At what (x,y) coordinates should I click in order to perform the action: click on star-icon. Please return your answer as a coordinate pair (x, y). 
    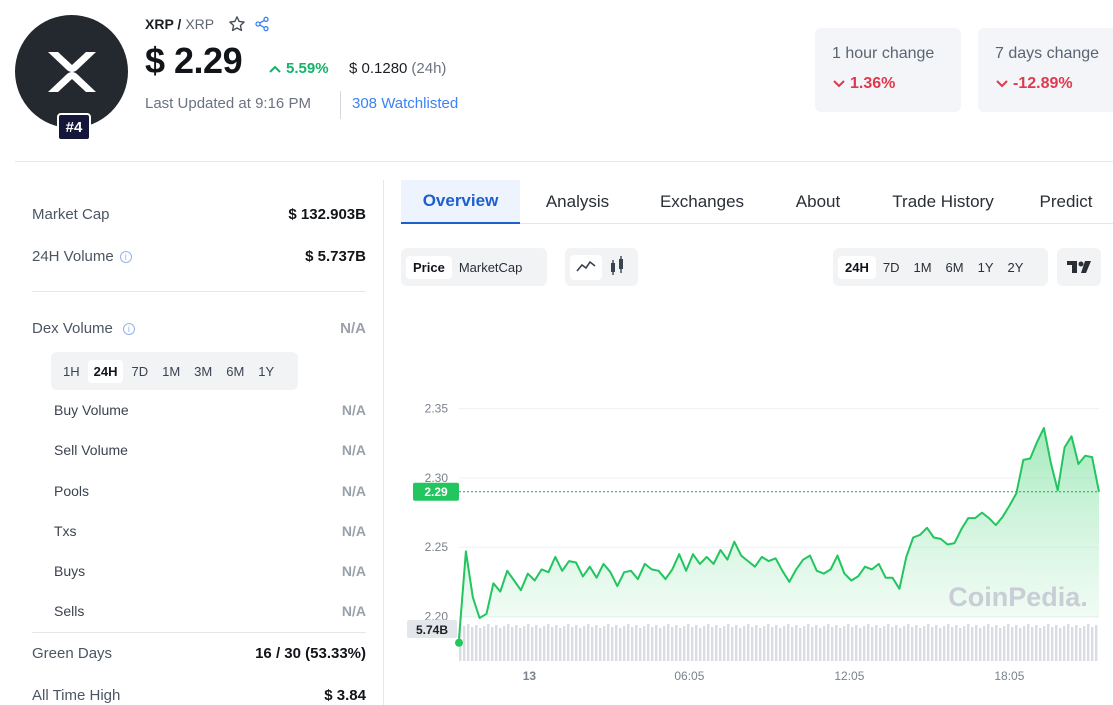
    Looking at the image, I should click on (237, 24).